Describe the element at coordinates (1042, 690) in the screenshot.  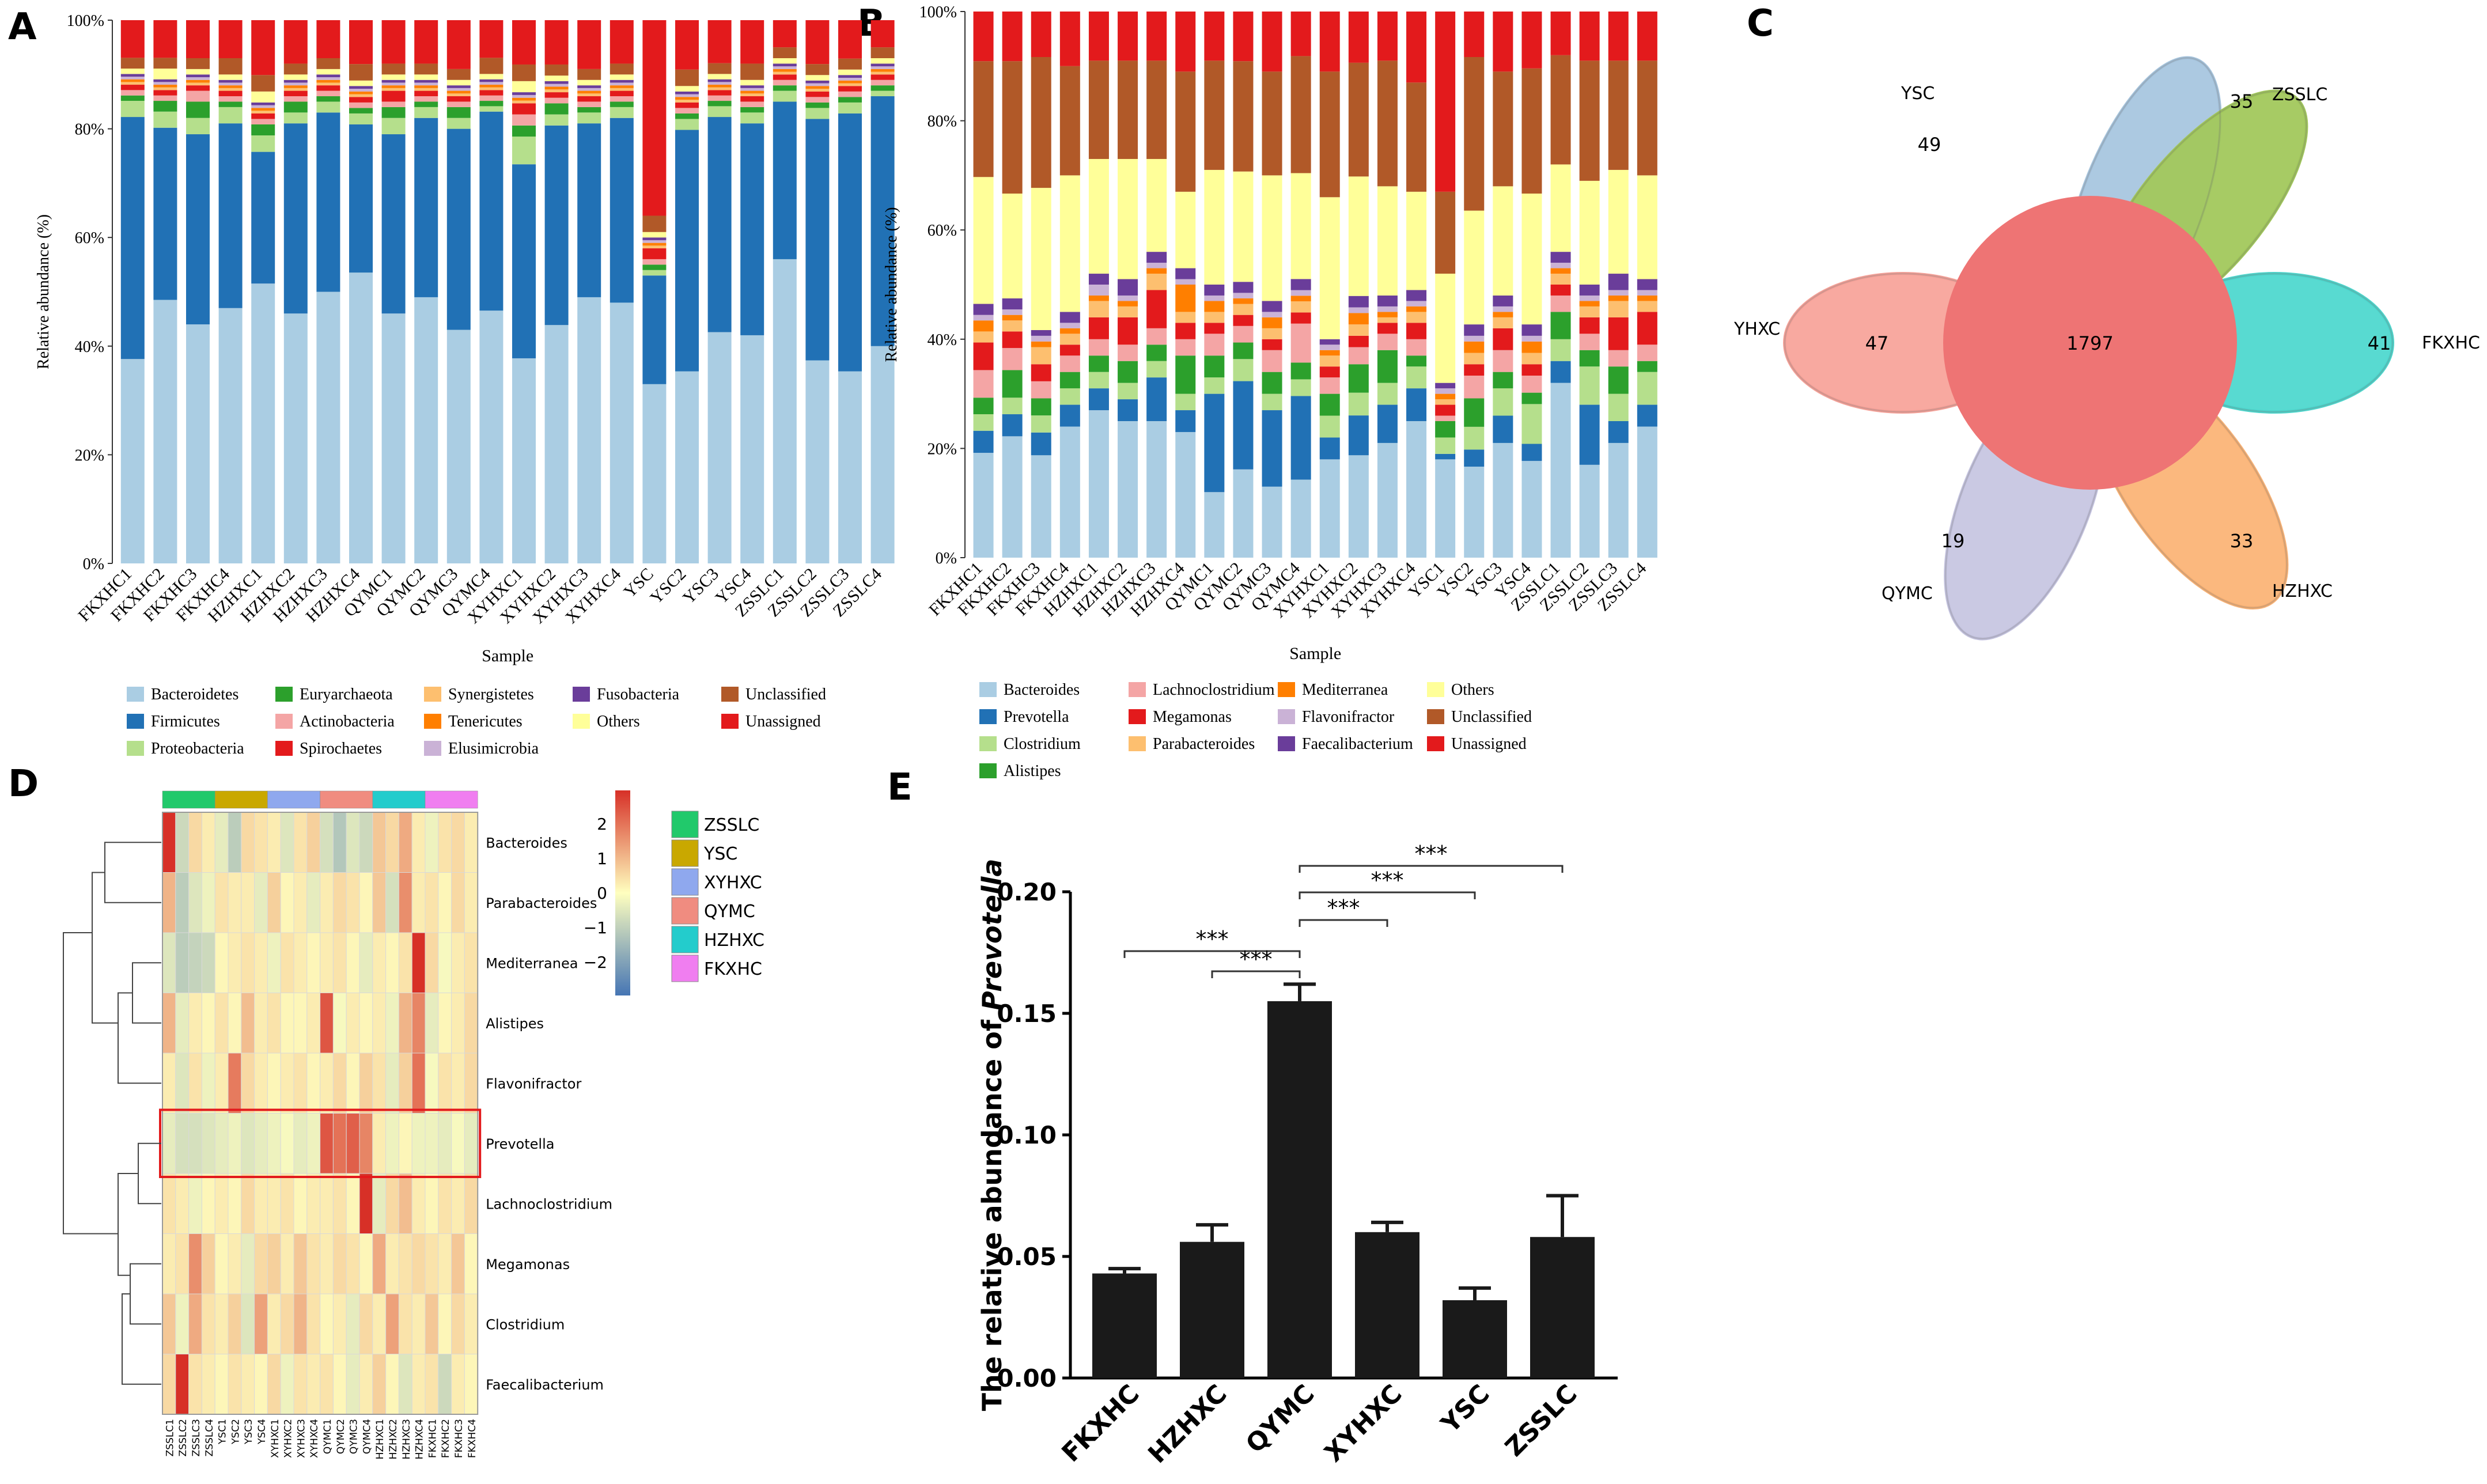
I see `legend-label-bacteroides: Bacteroides` at that location.